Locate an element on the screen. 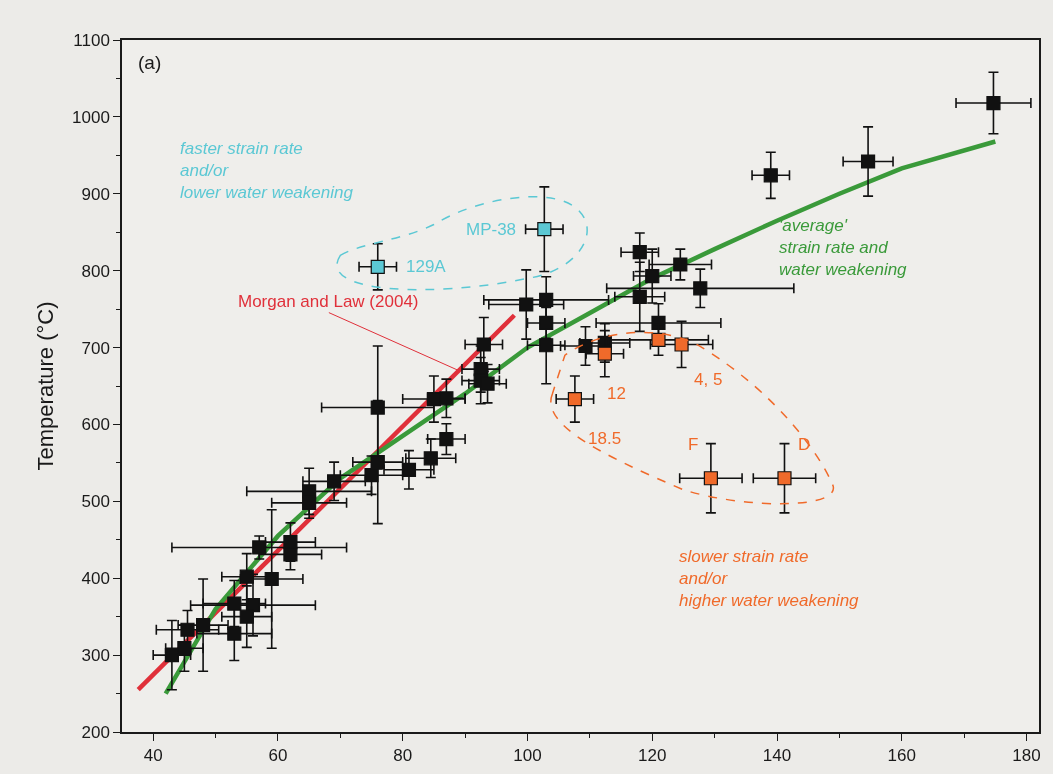  annotation: 129A is located at coordinates (426, 266).